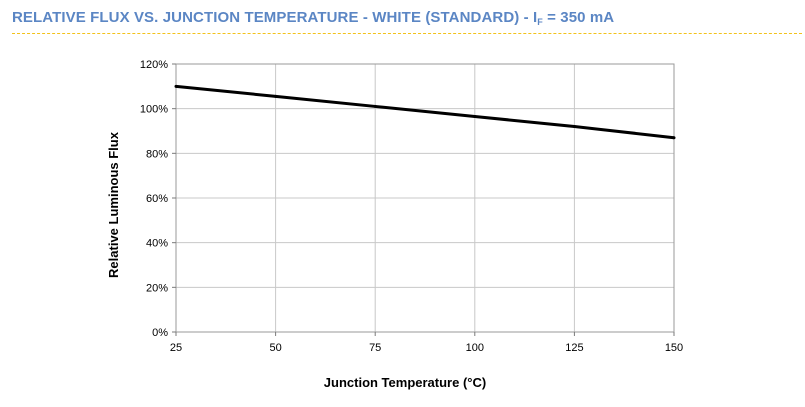  I want to click on chart-title-subscript: F, so click(540, 22).